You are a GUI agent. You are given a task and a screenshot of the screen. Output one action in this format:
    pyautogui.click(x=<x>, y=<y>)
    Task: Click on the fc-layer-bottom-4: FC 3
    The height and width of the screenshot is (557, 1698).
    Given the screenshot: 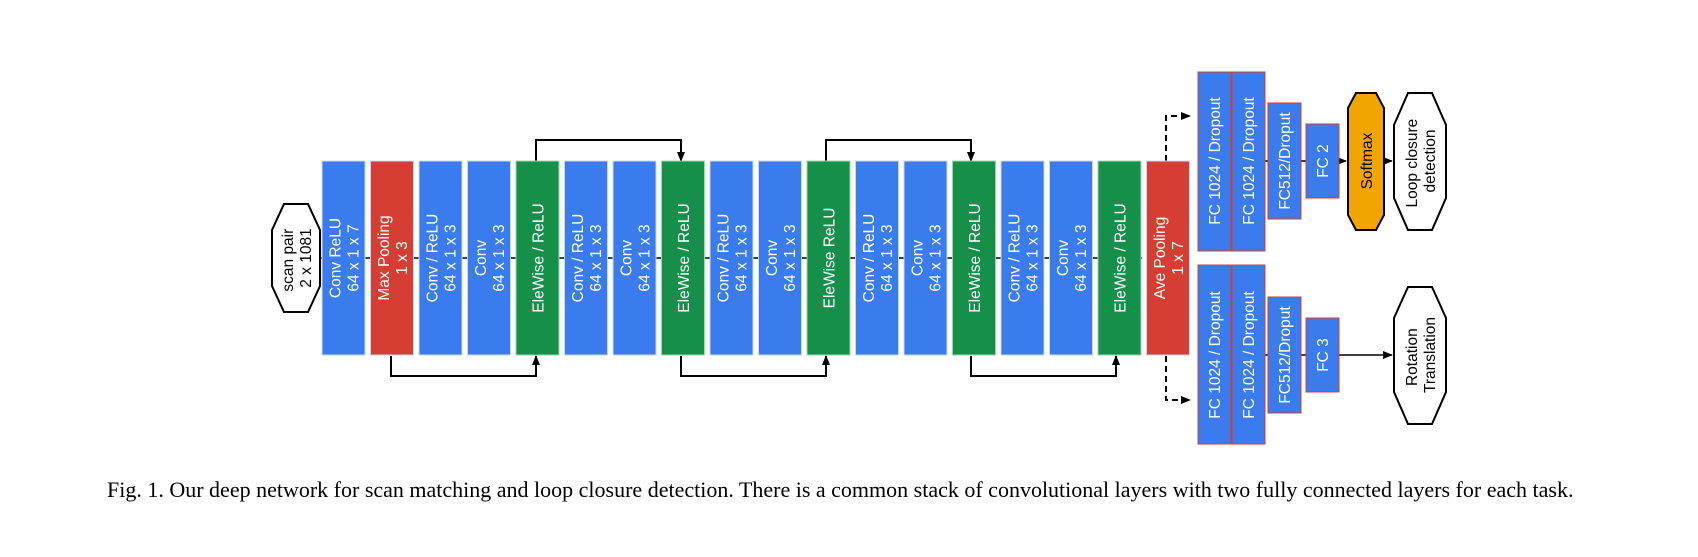 What is the action you would take?
    pyautogui.click(x=1322, y=355)
    